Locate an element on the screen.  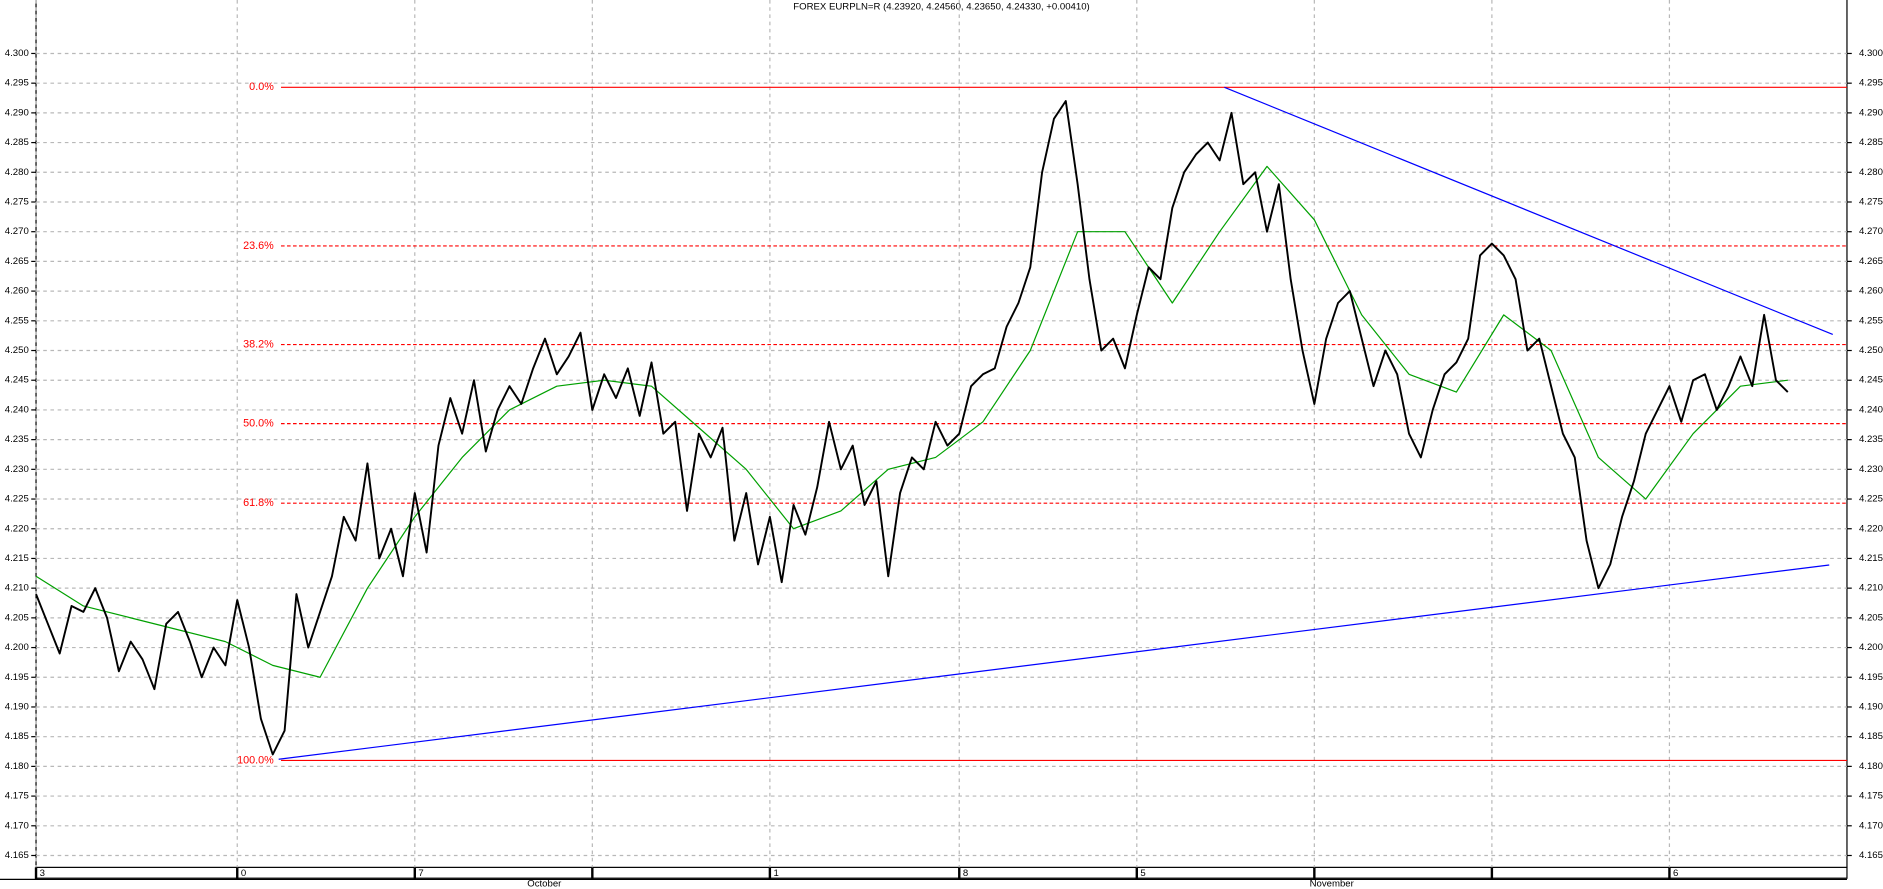
x-tick-label: 6 is located at coordinates (1675, 873).